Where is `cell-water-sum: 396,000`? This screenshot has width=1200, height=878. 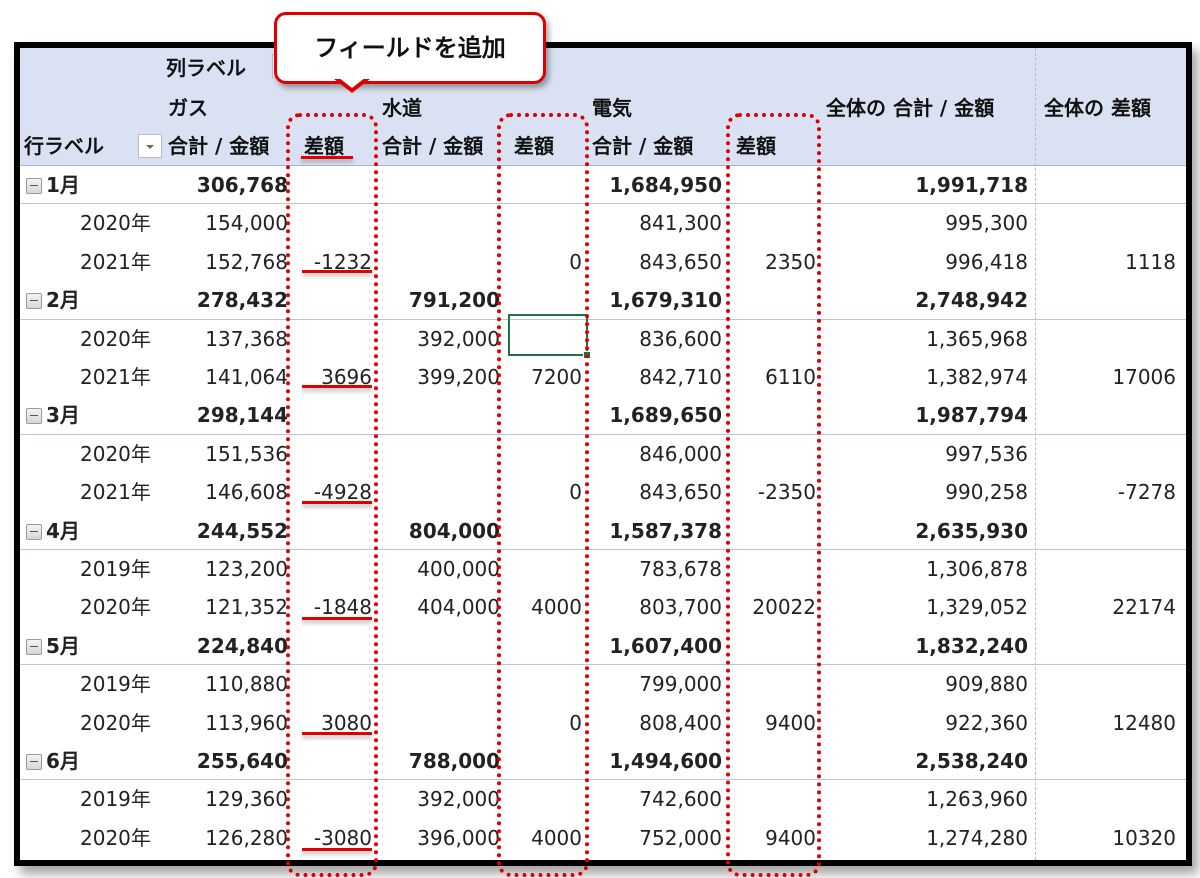 cell-water-sum: 396,000 is located at coordinates (458, 837).